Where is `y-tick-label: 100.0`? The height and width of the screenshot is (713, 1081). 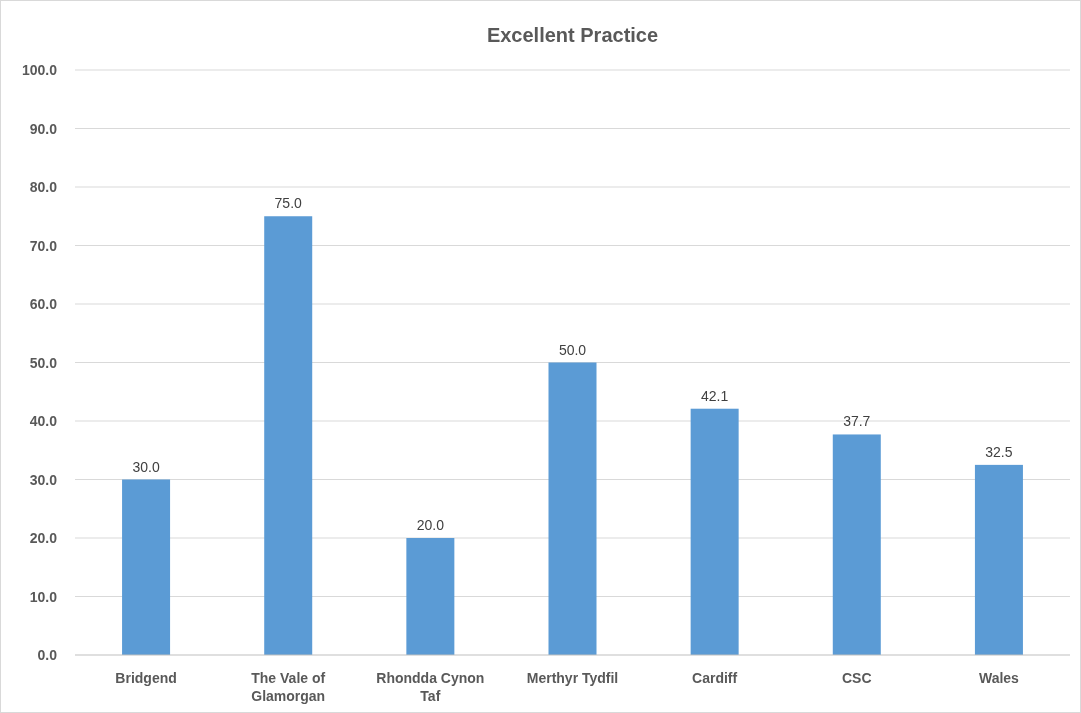 y-tick-label: 100.0 is located at coordinates (39, 70).